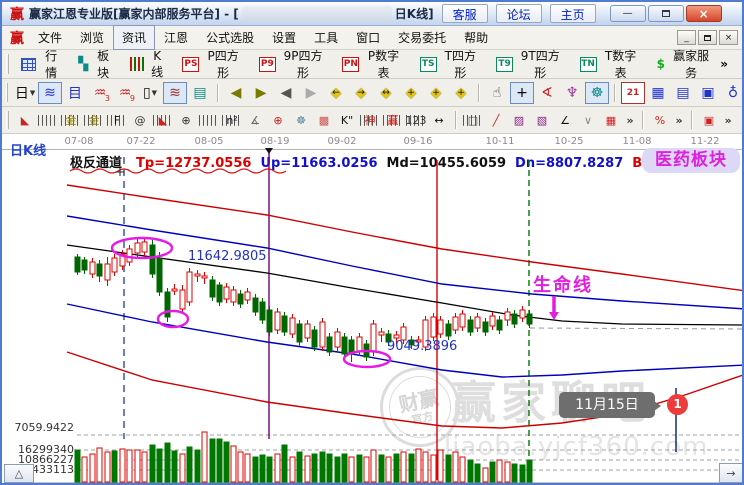  What do you see at coordinates (186, 120) in the screenshot?
I see `tool-gann-circle: ⊕` at bounding box center [186, 120].